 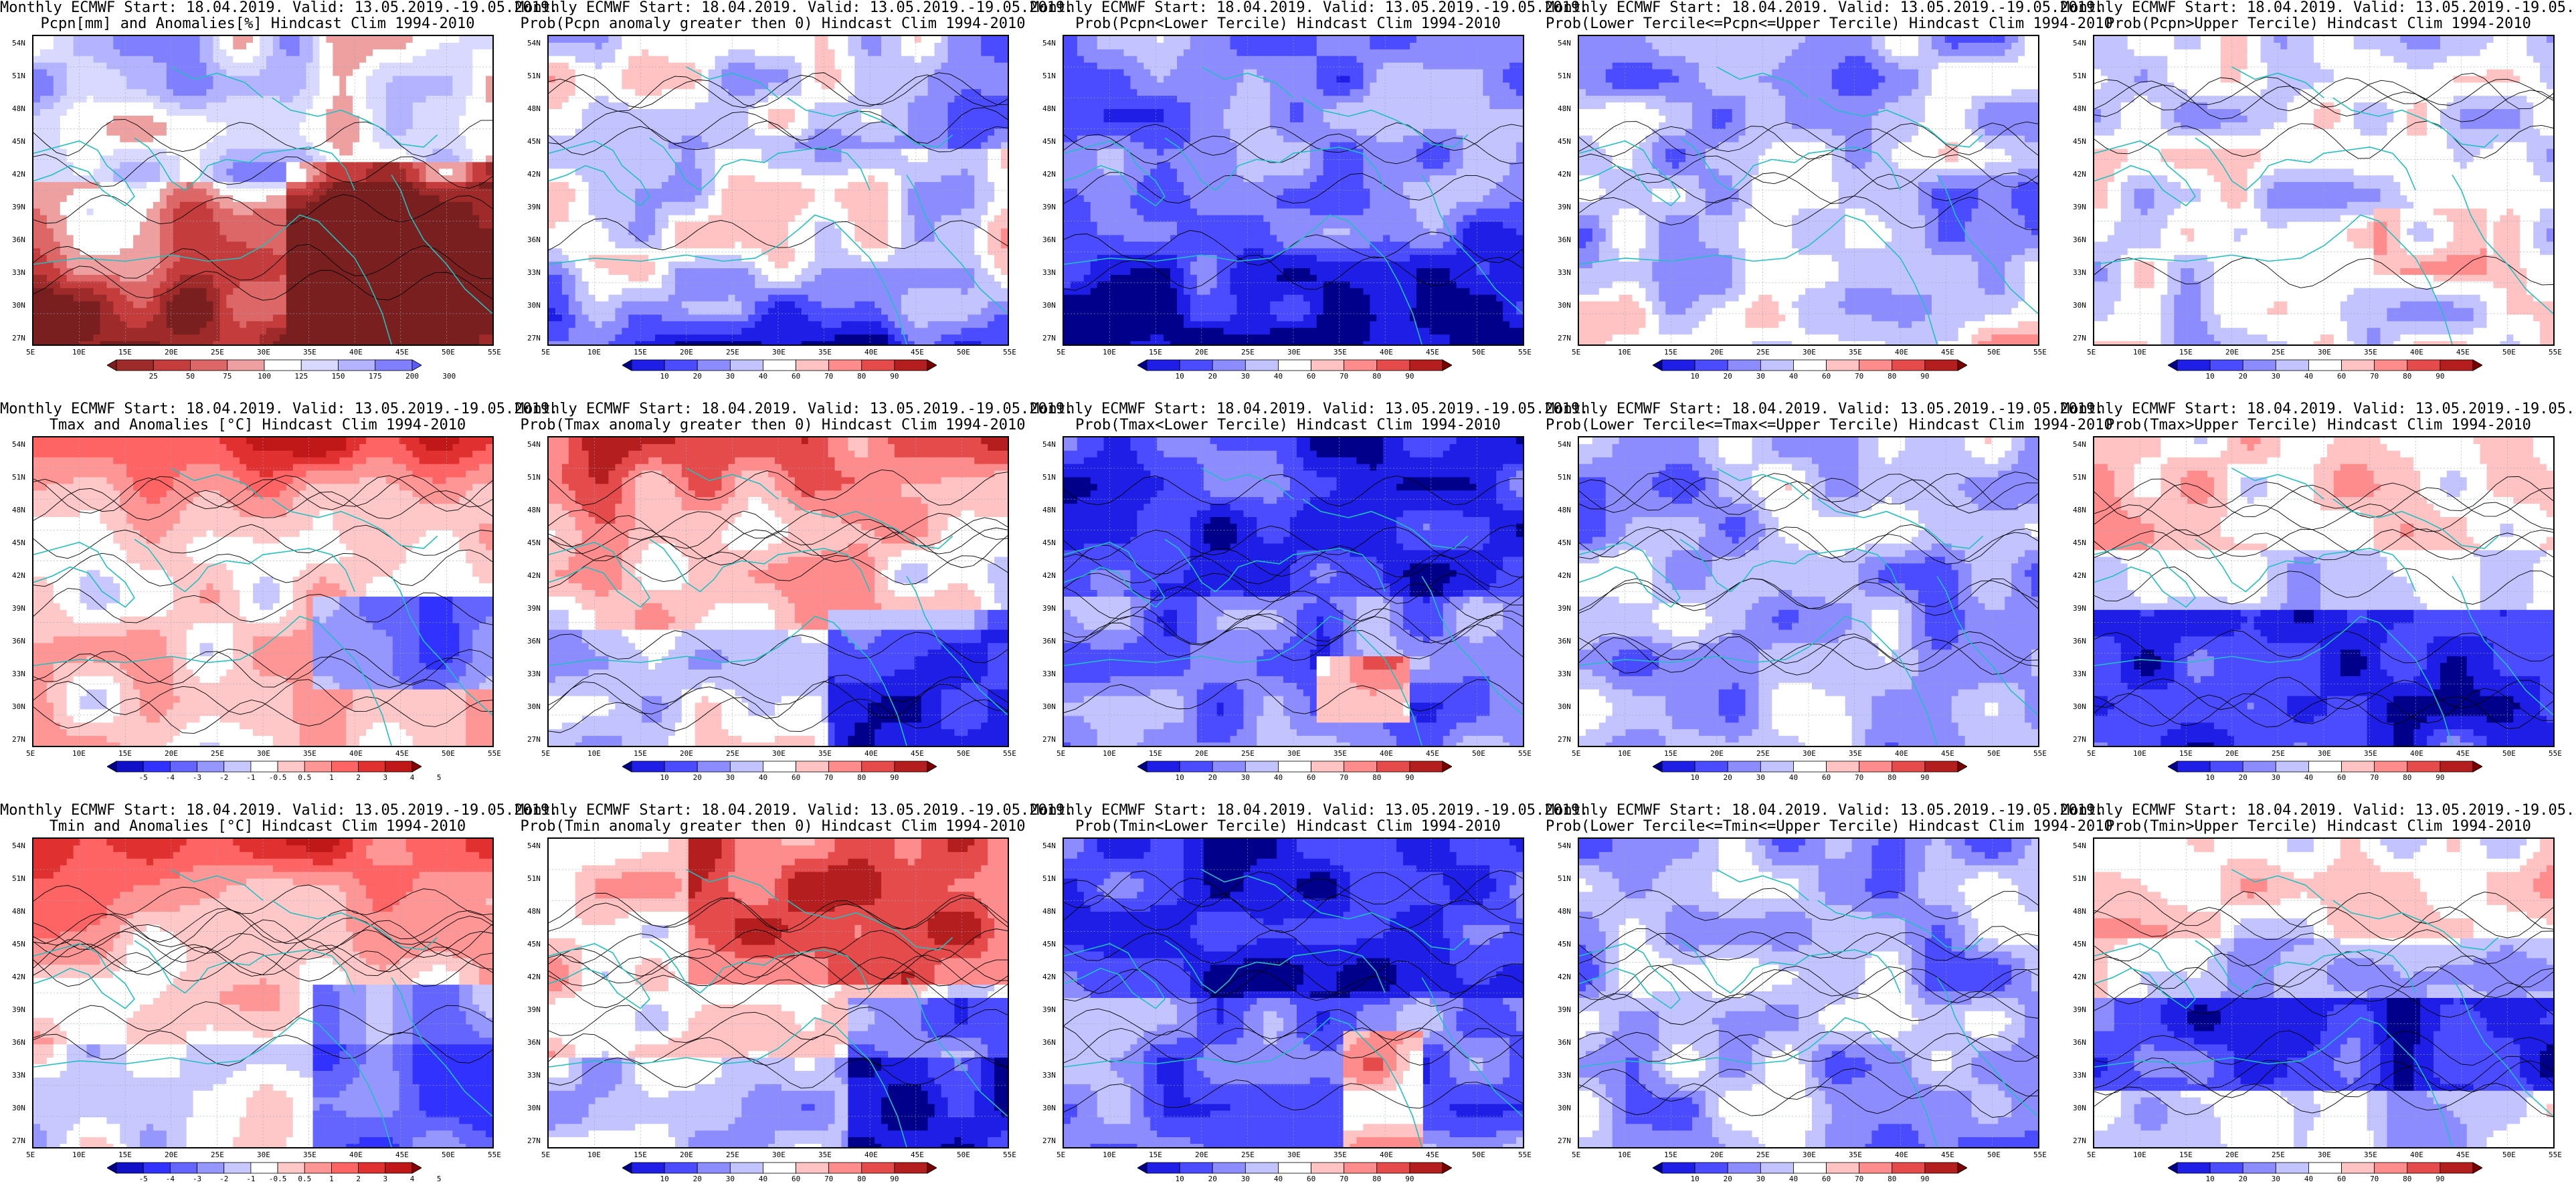 What do you see at coordinates (153, 376) in the screenshot?
I see `colorbar-tick-label: 25` at bounding box center [153, 376].